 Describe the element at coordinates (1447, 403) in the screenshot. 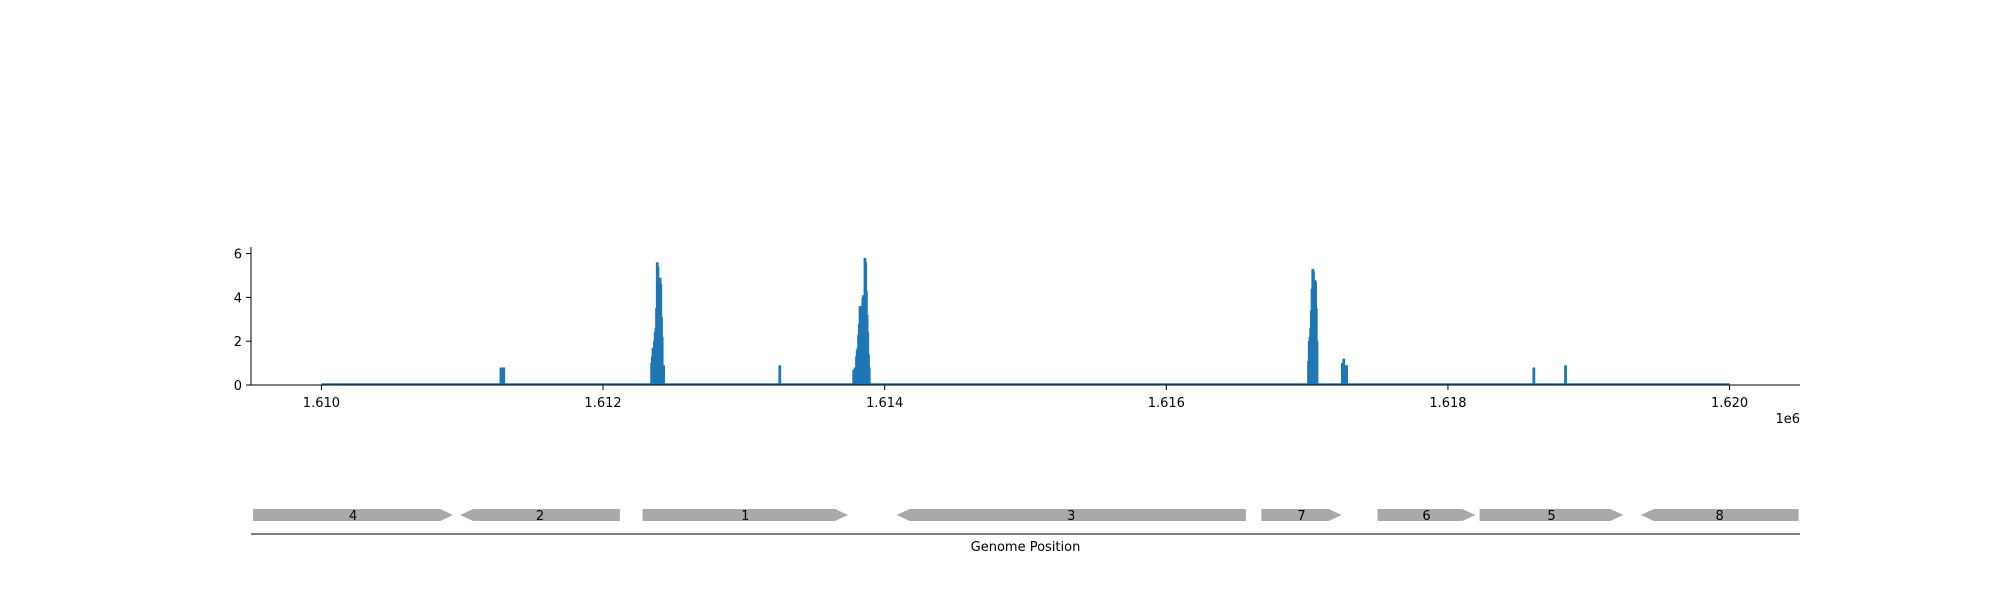

I see `x-tick-label: 1.618` at that location.